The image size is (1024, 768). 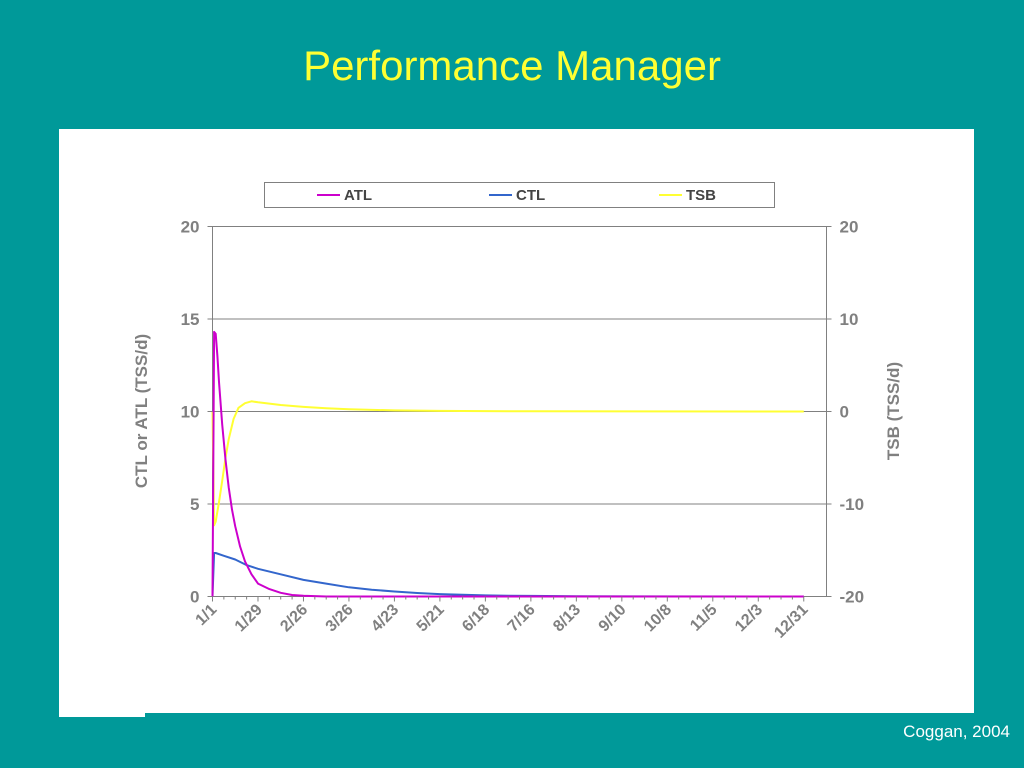 What do you see at coordinates (852, 504) in the screenshot?
I see `y-right-tick-label: -10` at bounding box center [852, 504].